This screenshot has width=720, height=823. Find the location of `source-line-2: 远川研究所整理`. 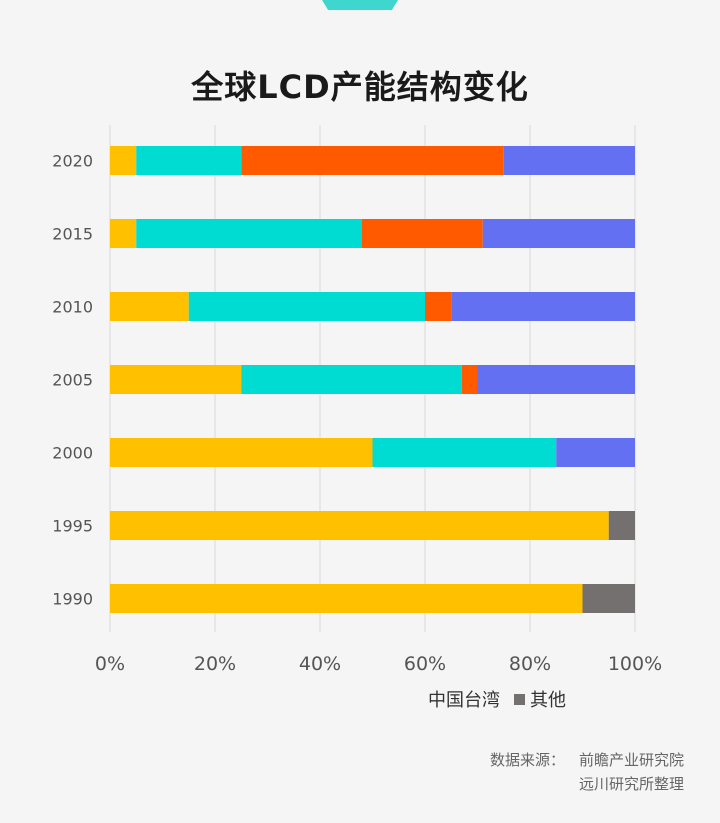

source-line-2: 远川研究所整理 is located at coordinates (631, 784).